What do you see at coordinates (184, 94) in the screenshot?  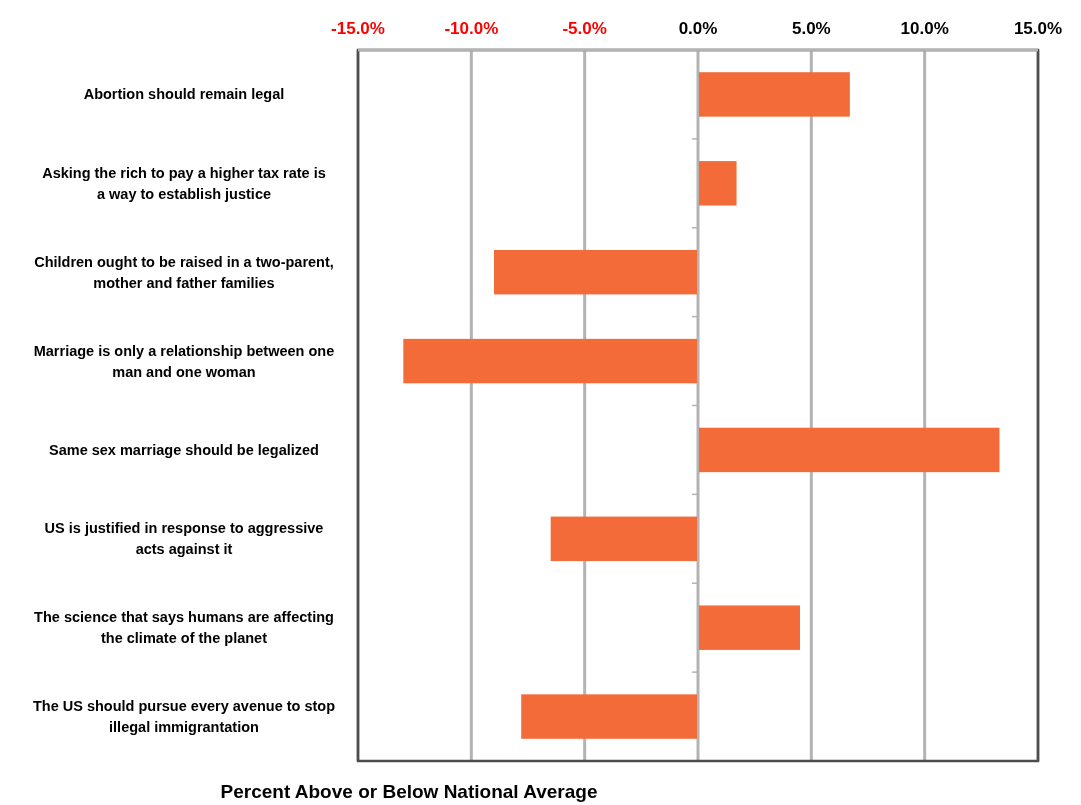 I see `y-tick-label: Abortion should remain legal` at bounding box center [184, 94].